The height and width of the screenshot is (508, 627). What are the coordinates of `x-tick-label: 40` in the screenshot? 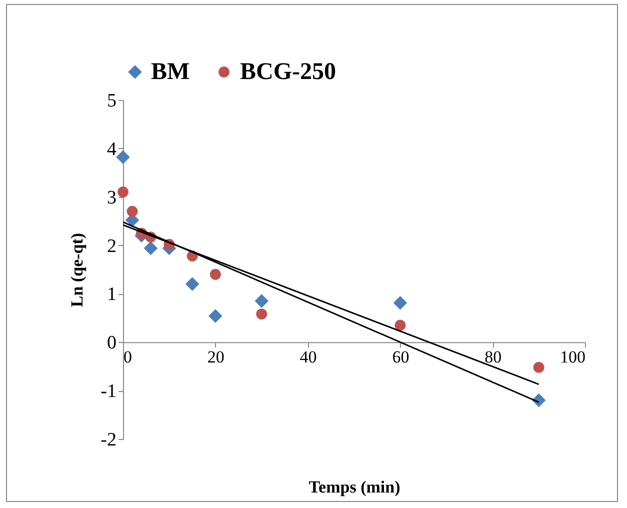 It's located at (308, 357).